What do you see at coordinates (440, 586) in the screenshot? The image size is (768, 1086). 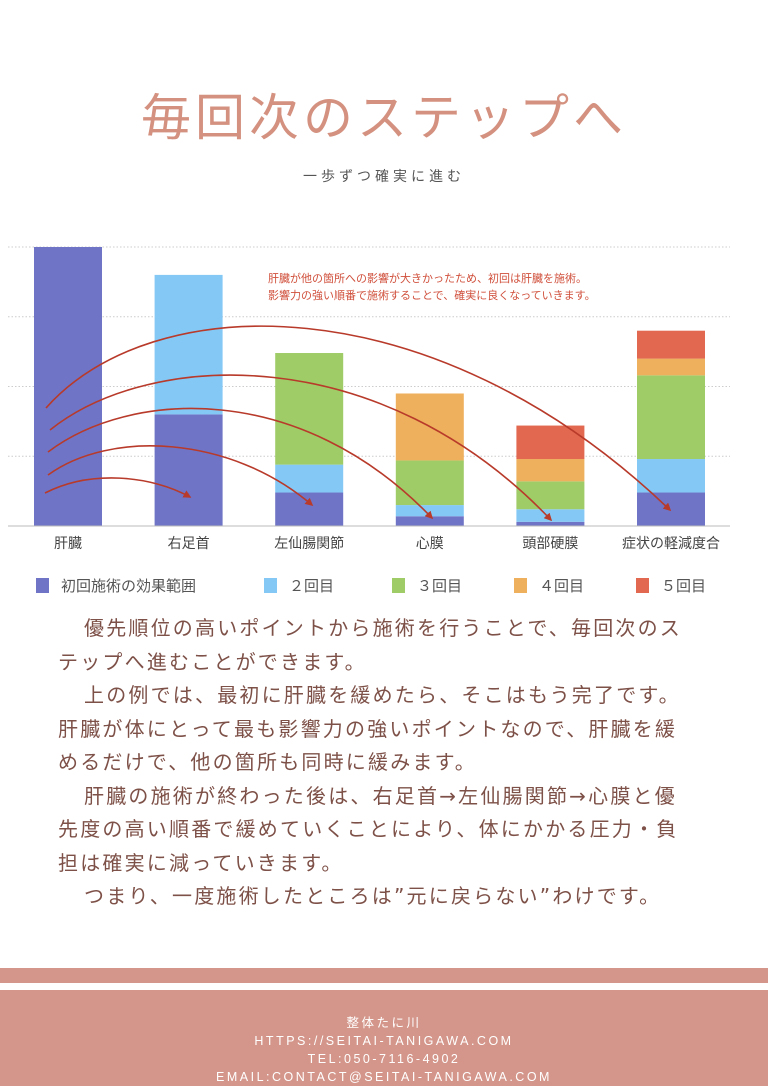 I see `legend-label: ３回目` at bounding box center [440, 586].